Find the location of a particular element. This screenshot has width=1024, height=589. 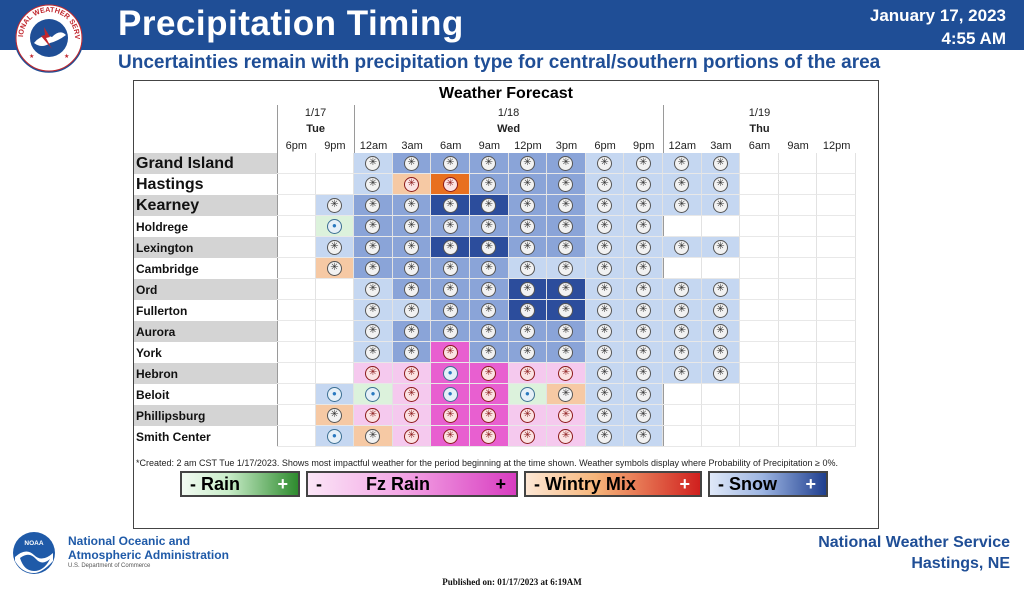

noaa-name-line1: National Oceanic and is located at coordinates (129, 541).